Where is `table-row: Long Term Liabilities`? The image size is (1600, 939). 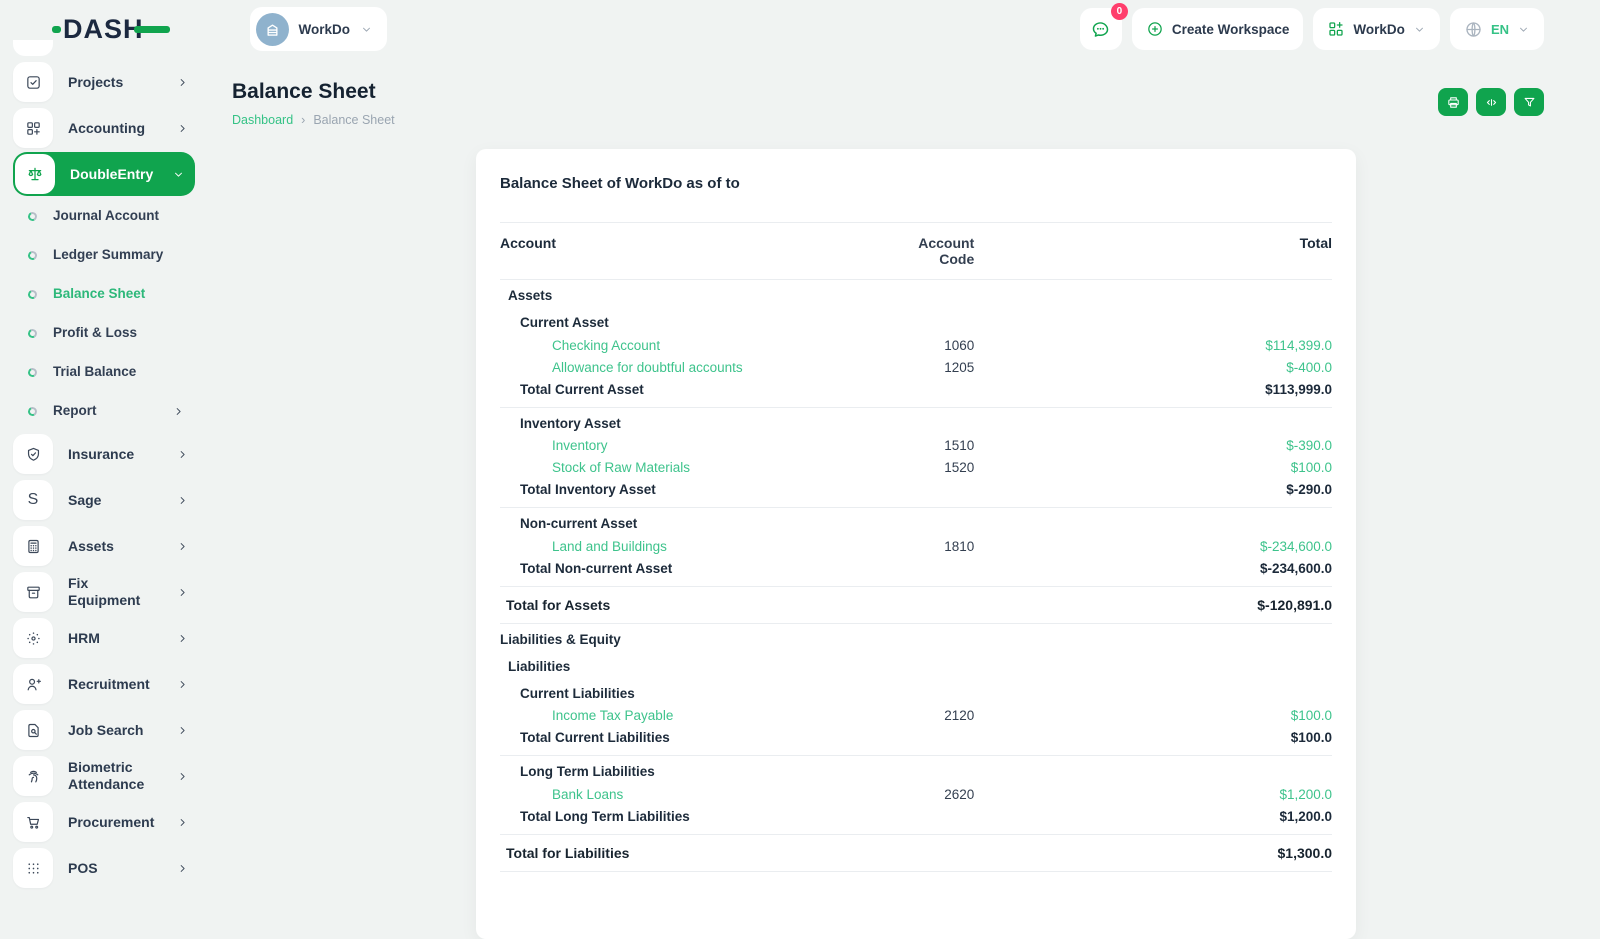 table-row: Long Term Liabilities is located at coordinates (916, 769).